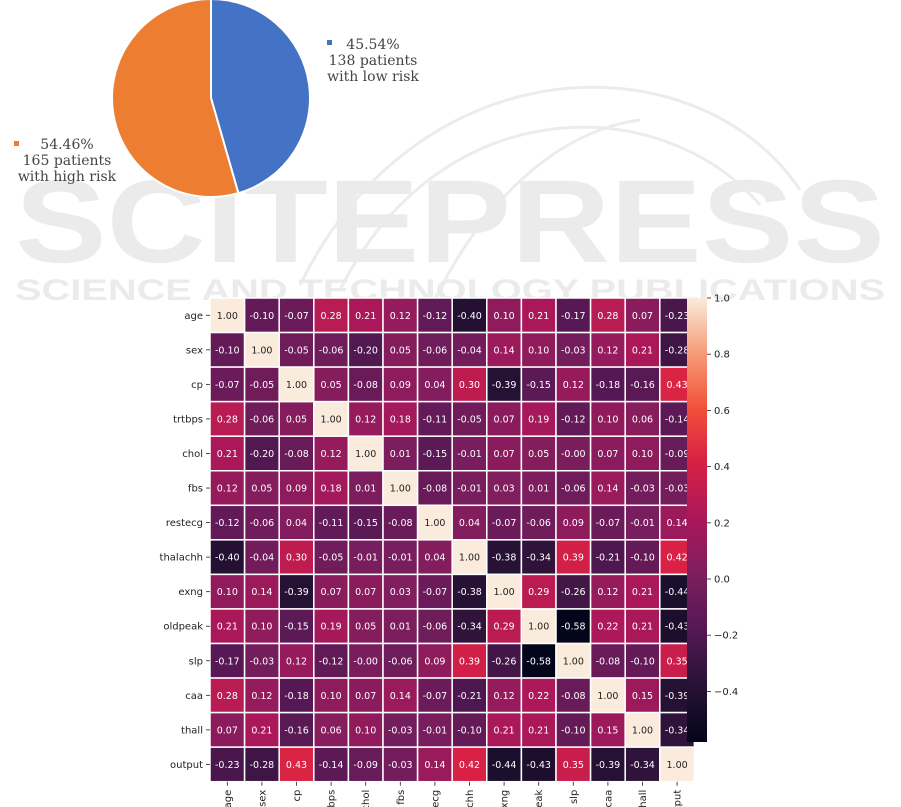 This screenshot has width=901, height=807. What do you see at coordinates (227, 765) in the screenshot?
I see `heatmap-cell-label: -0.23` at bounding box center [227, 765].